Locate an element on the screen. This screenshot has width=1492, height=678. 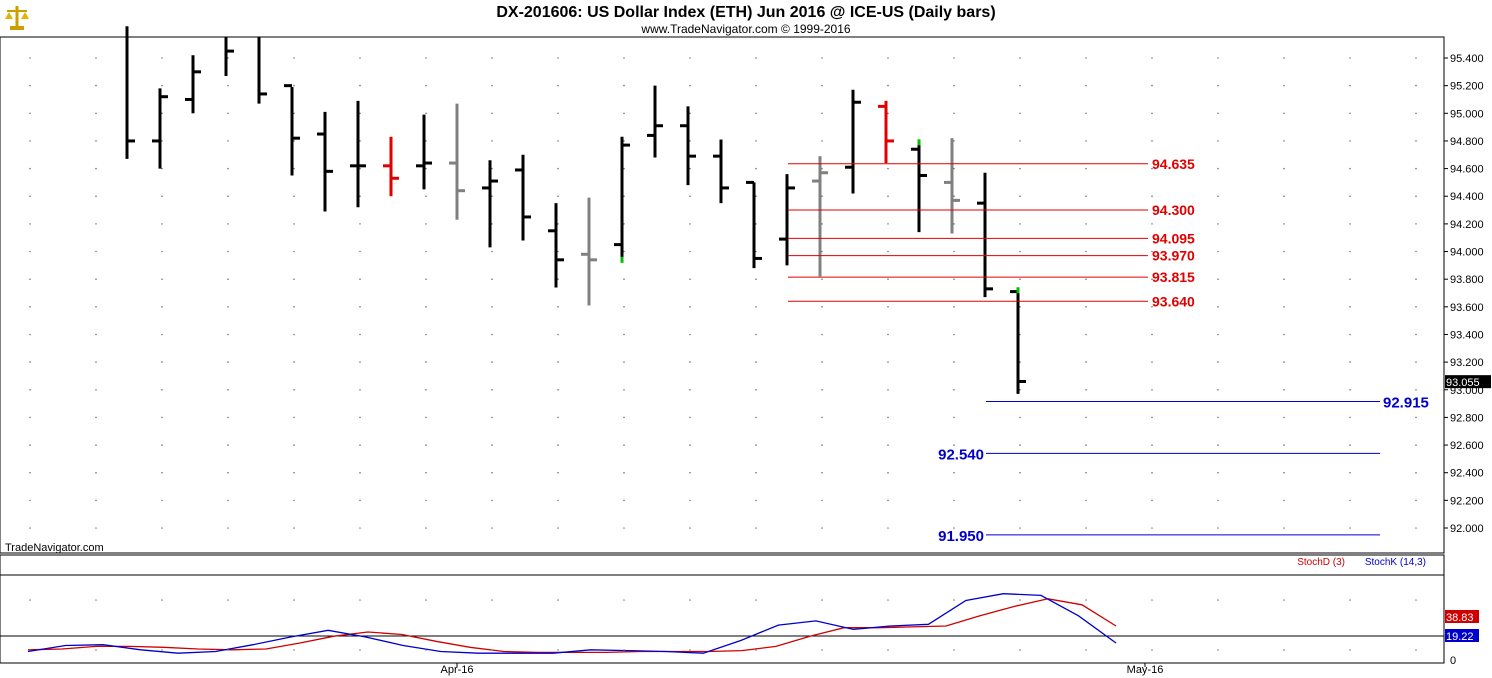
level-label-red: 94.300 is located at coordinates (1173, 210).